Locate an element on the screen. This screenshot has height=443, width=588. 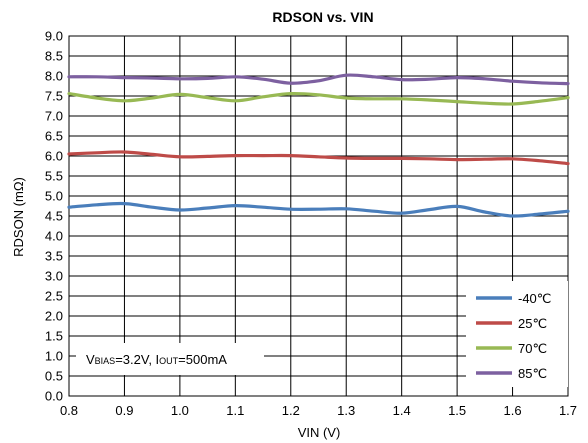
x-tick-label: 0.8 is located at coordinates (69, 410).